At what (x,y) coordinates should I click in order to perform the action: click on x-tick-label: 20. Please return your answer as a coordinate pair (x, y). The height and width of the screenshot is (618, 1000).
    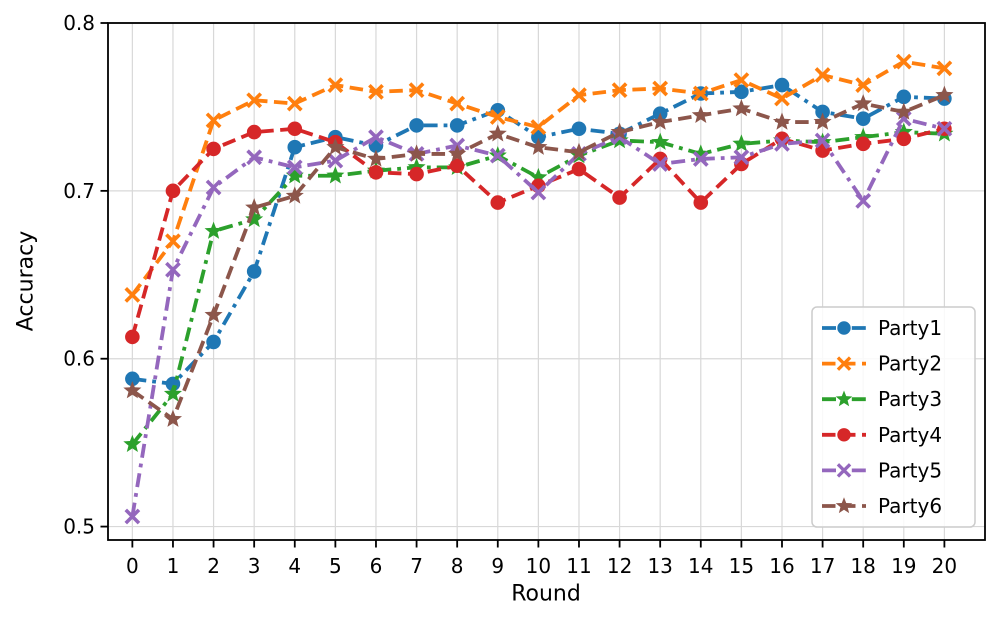
    Looking at the image, I should click on (944, 566).